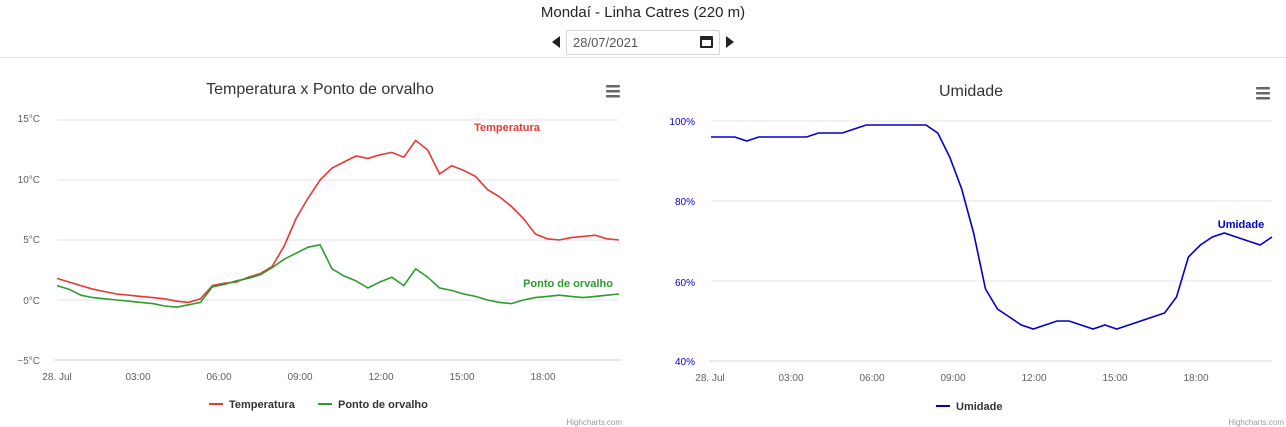  What do you see at coordinates (568, 284) in the screenshot?
I see `series-label-ponto-de-orvalho: Ponto de orvalho` at bounding box center [568, 284].